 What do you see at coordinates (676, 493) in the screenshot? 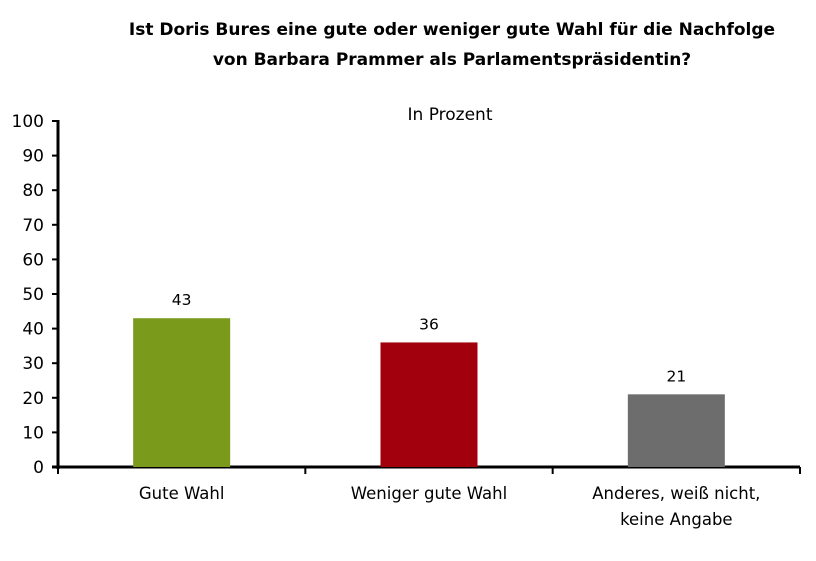
I see `category-label: Anderes, weiß nicht,` at bounding box center [676, 493].